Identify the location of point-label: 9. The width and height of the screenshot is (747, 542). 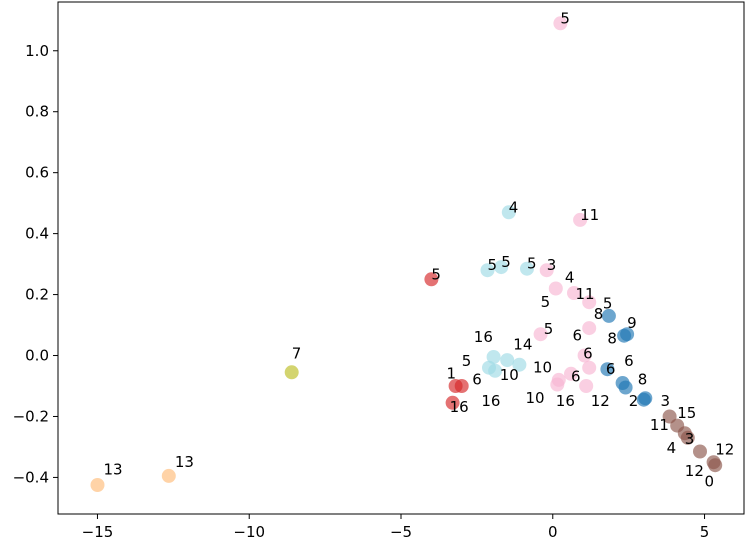
(632, 323).